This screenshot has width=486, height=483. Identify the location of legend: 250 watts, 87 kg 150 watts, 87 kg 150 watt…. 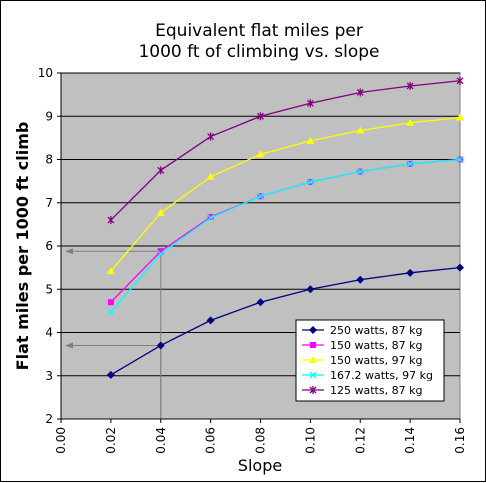
(370, 360).